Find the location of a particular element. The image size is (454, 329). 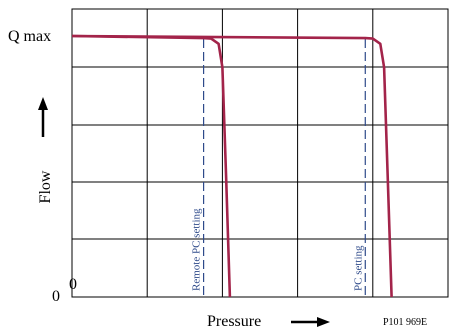

y-zero-label: 0 is located at coordinates (56, 296).